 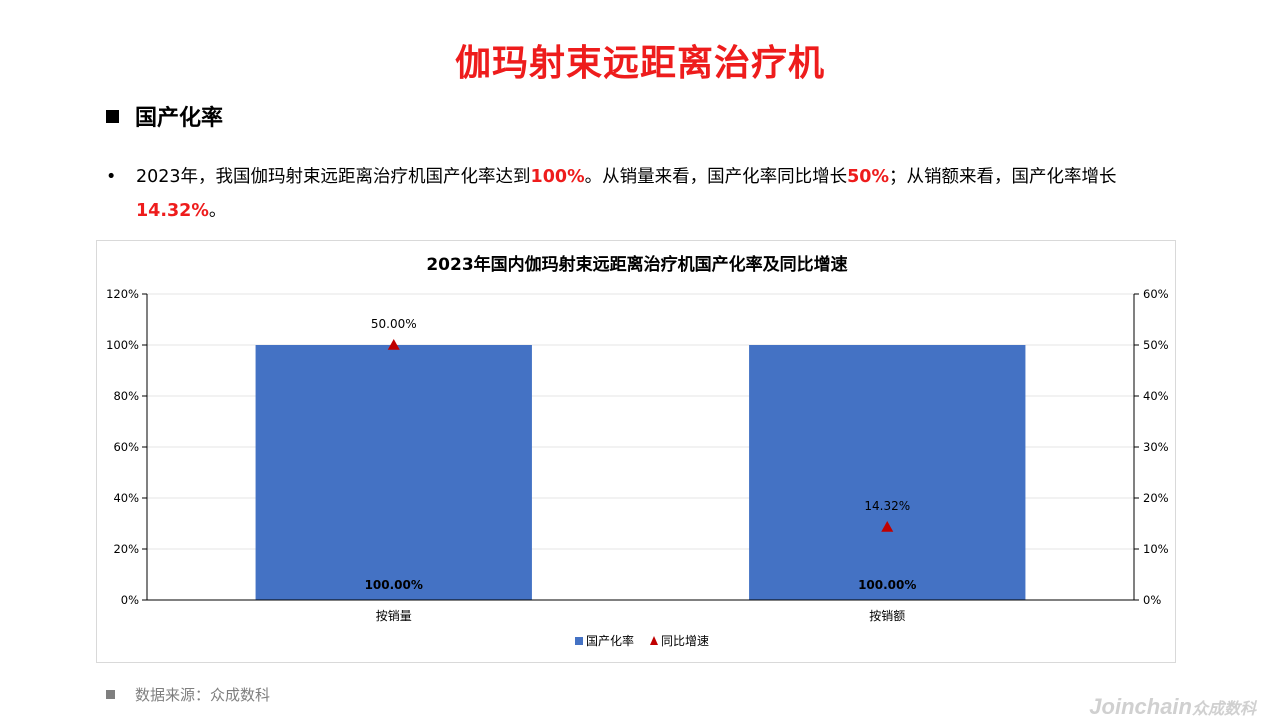 I want to click on x-tick-label: 按销量, so click(x=394, y=616).